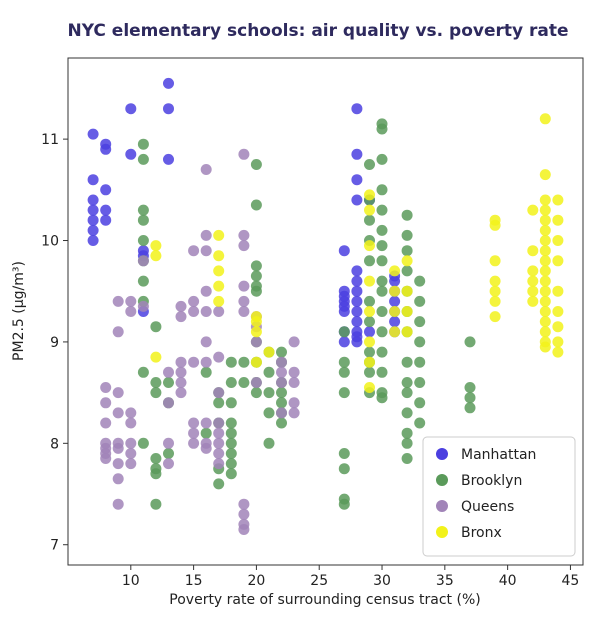 The image size is (606, 621). What do you see at coordinates (571, 581) in the screenshot?
I see `x-tick-label-45: 45` at bounding box center [571, 581].